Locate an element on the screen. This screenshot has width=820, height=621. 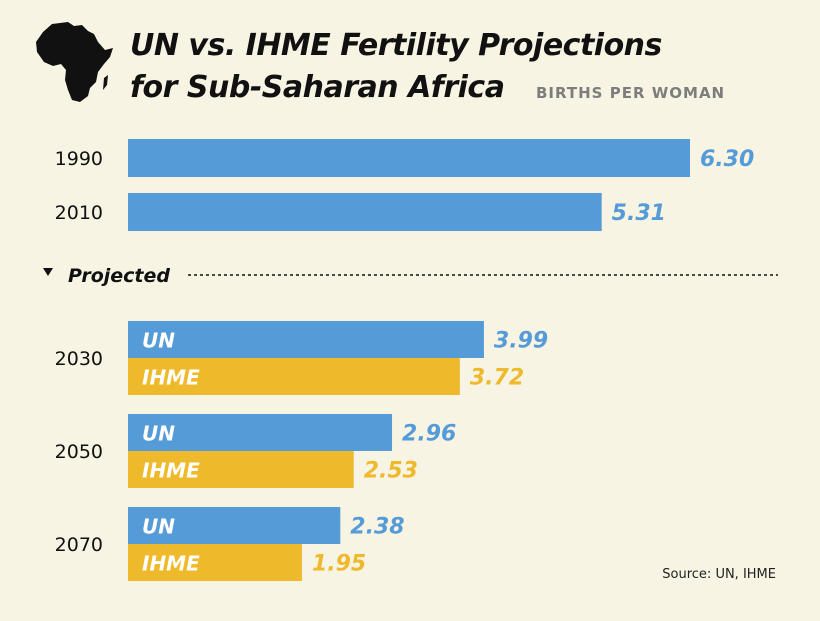
series-label-2030-ihme: IHME is located at coordinates (171, 378).